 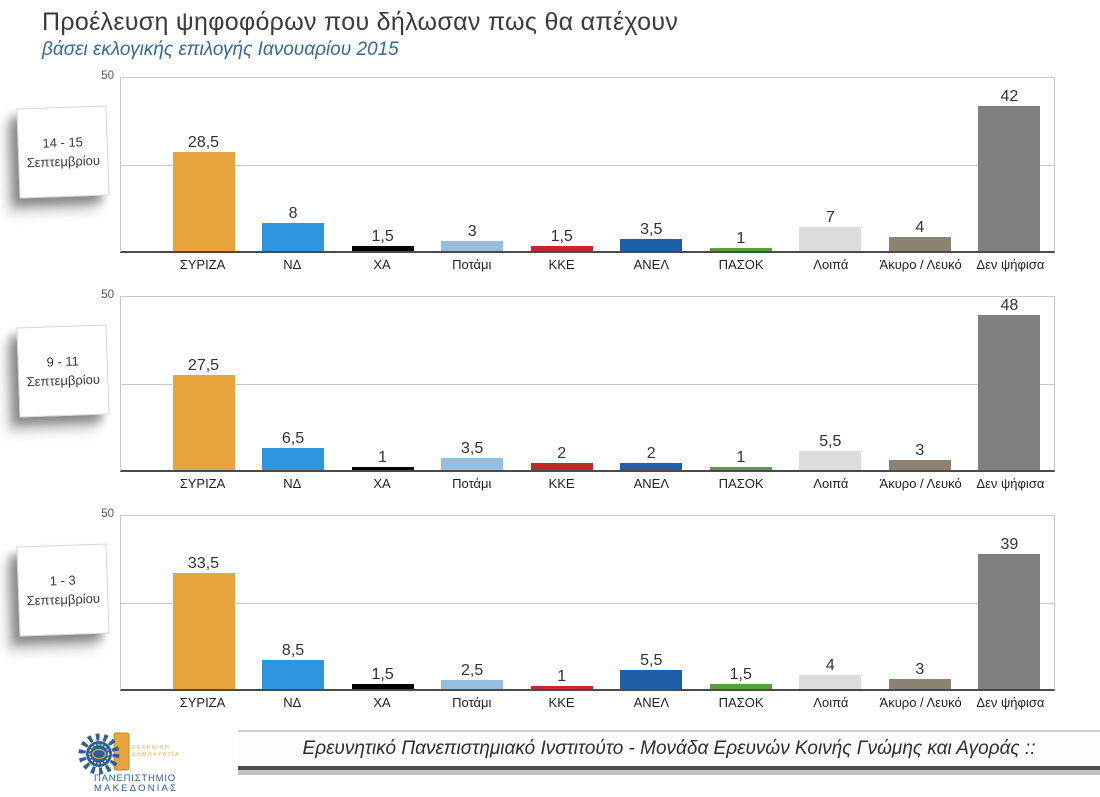 What do you see at coordinates (472, 383) in the screenshot?
I see `bar-slot: 3,5` at bounding box center [472, 383].